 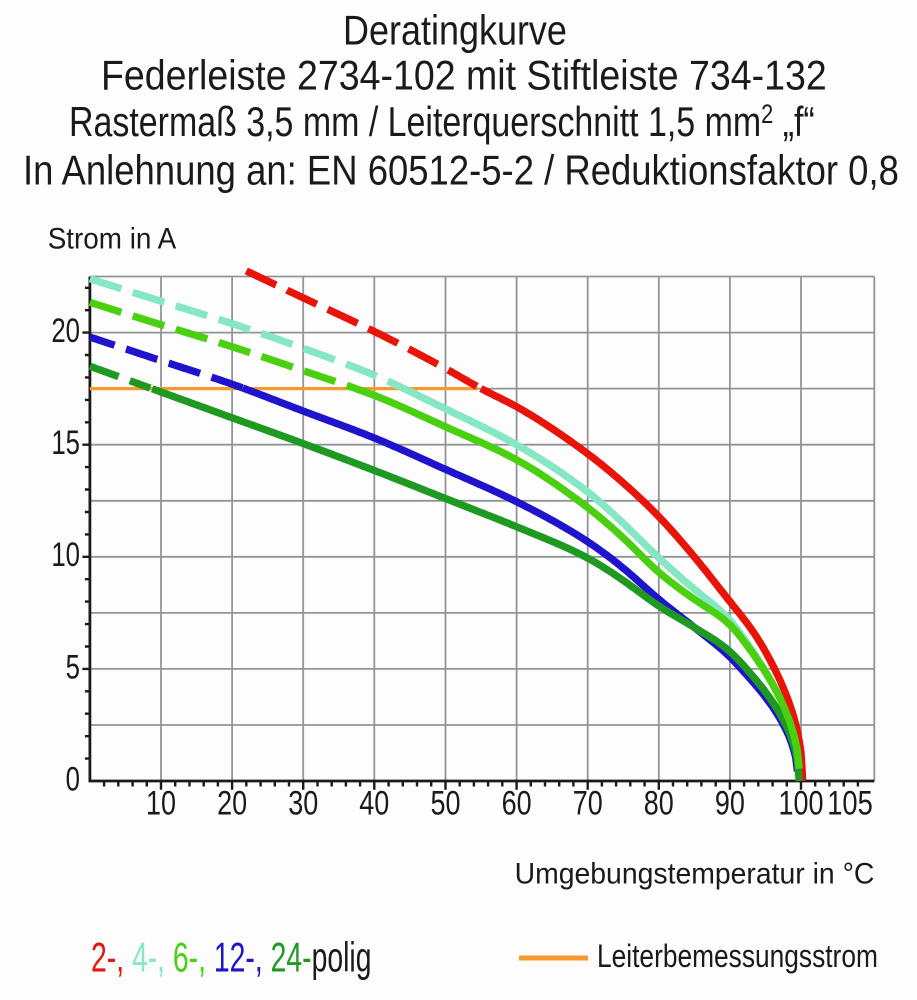 I want to click on svg-text: 70, so click(x=588, y=802).